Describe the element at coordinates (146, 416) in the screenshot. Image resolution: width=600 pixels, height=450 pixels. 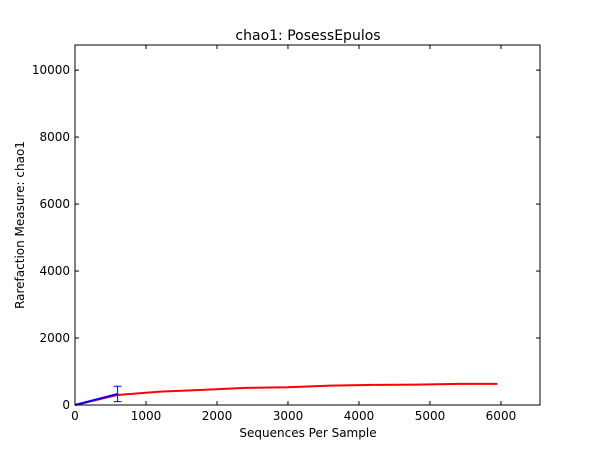
I see `x-tick-label: 1000` at that location.